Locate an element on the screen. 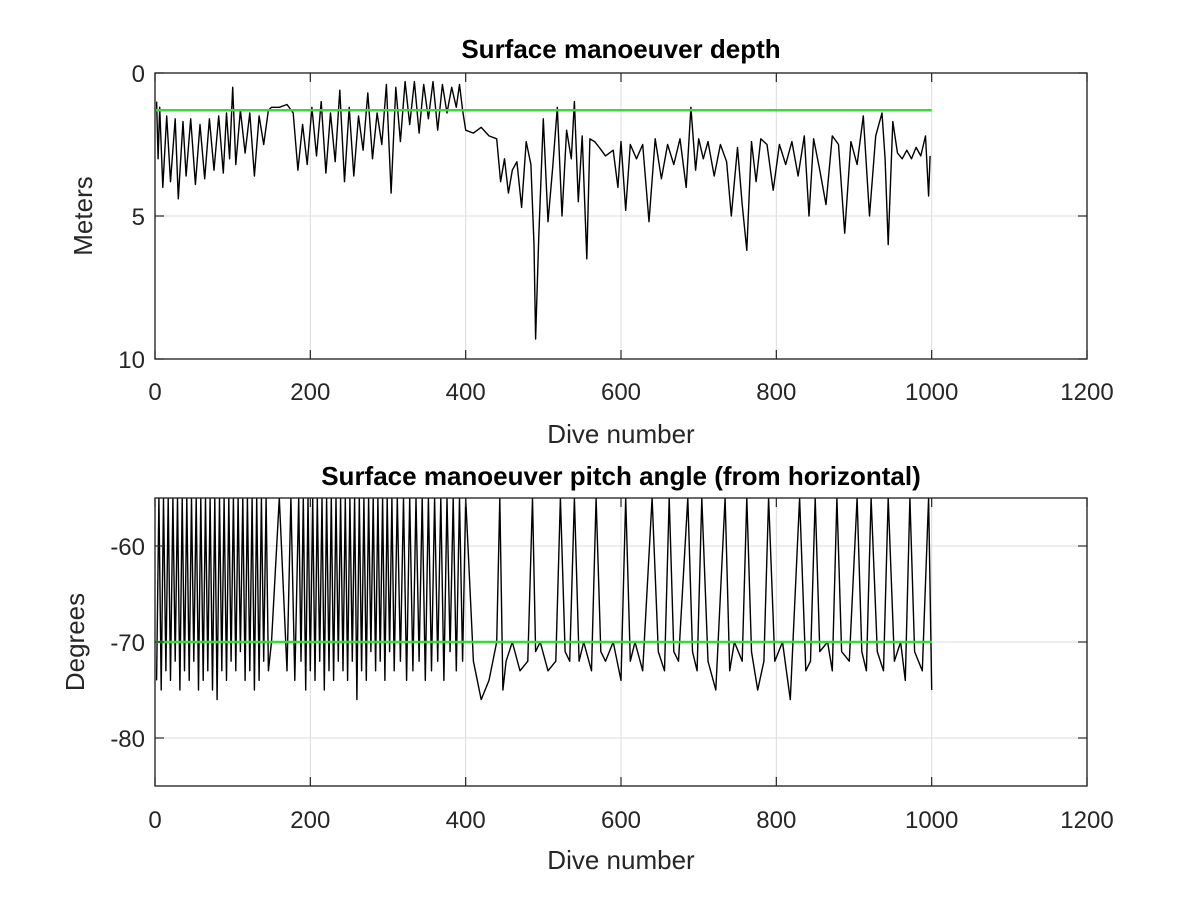 The width and height of the screenshot is (1200, 900). pitch-y-tick-label: -70 is located at coordinates (127, 643).